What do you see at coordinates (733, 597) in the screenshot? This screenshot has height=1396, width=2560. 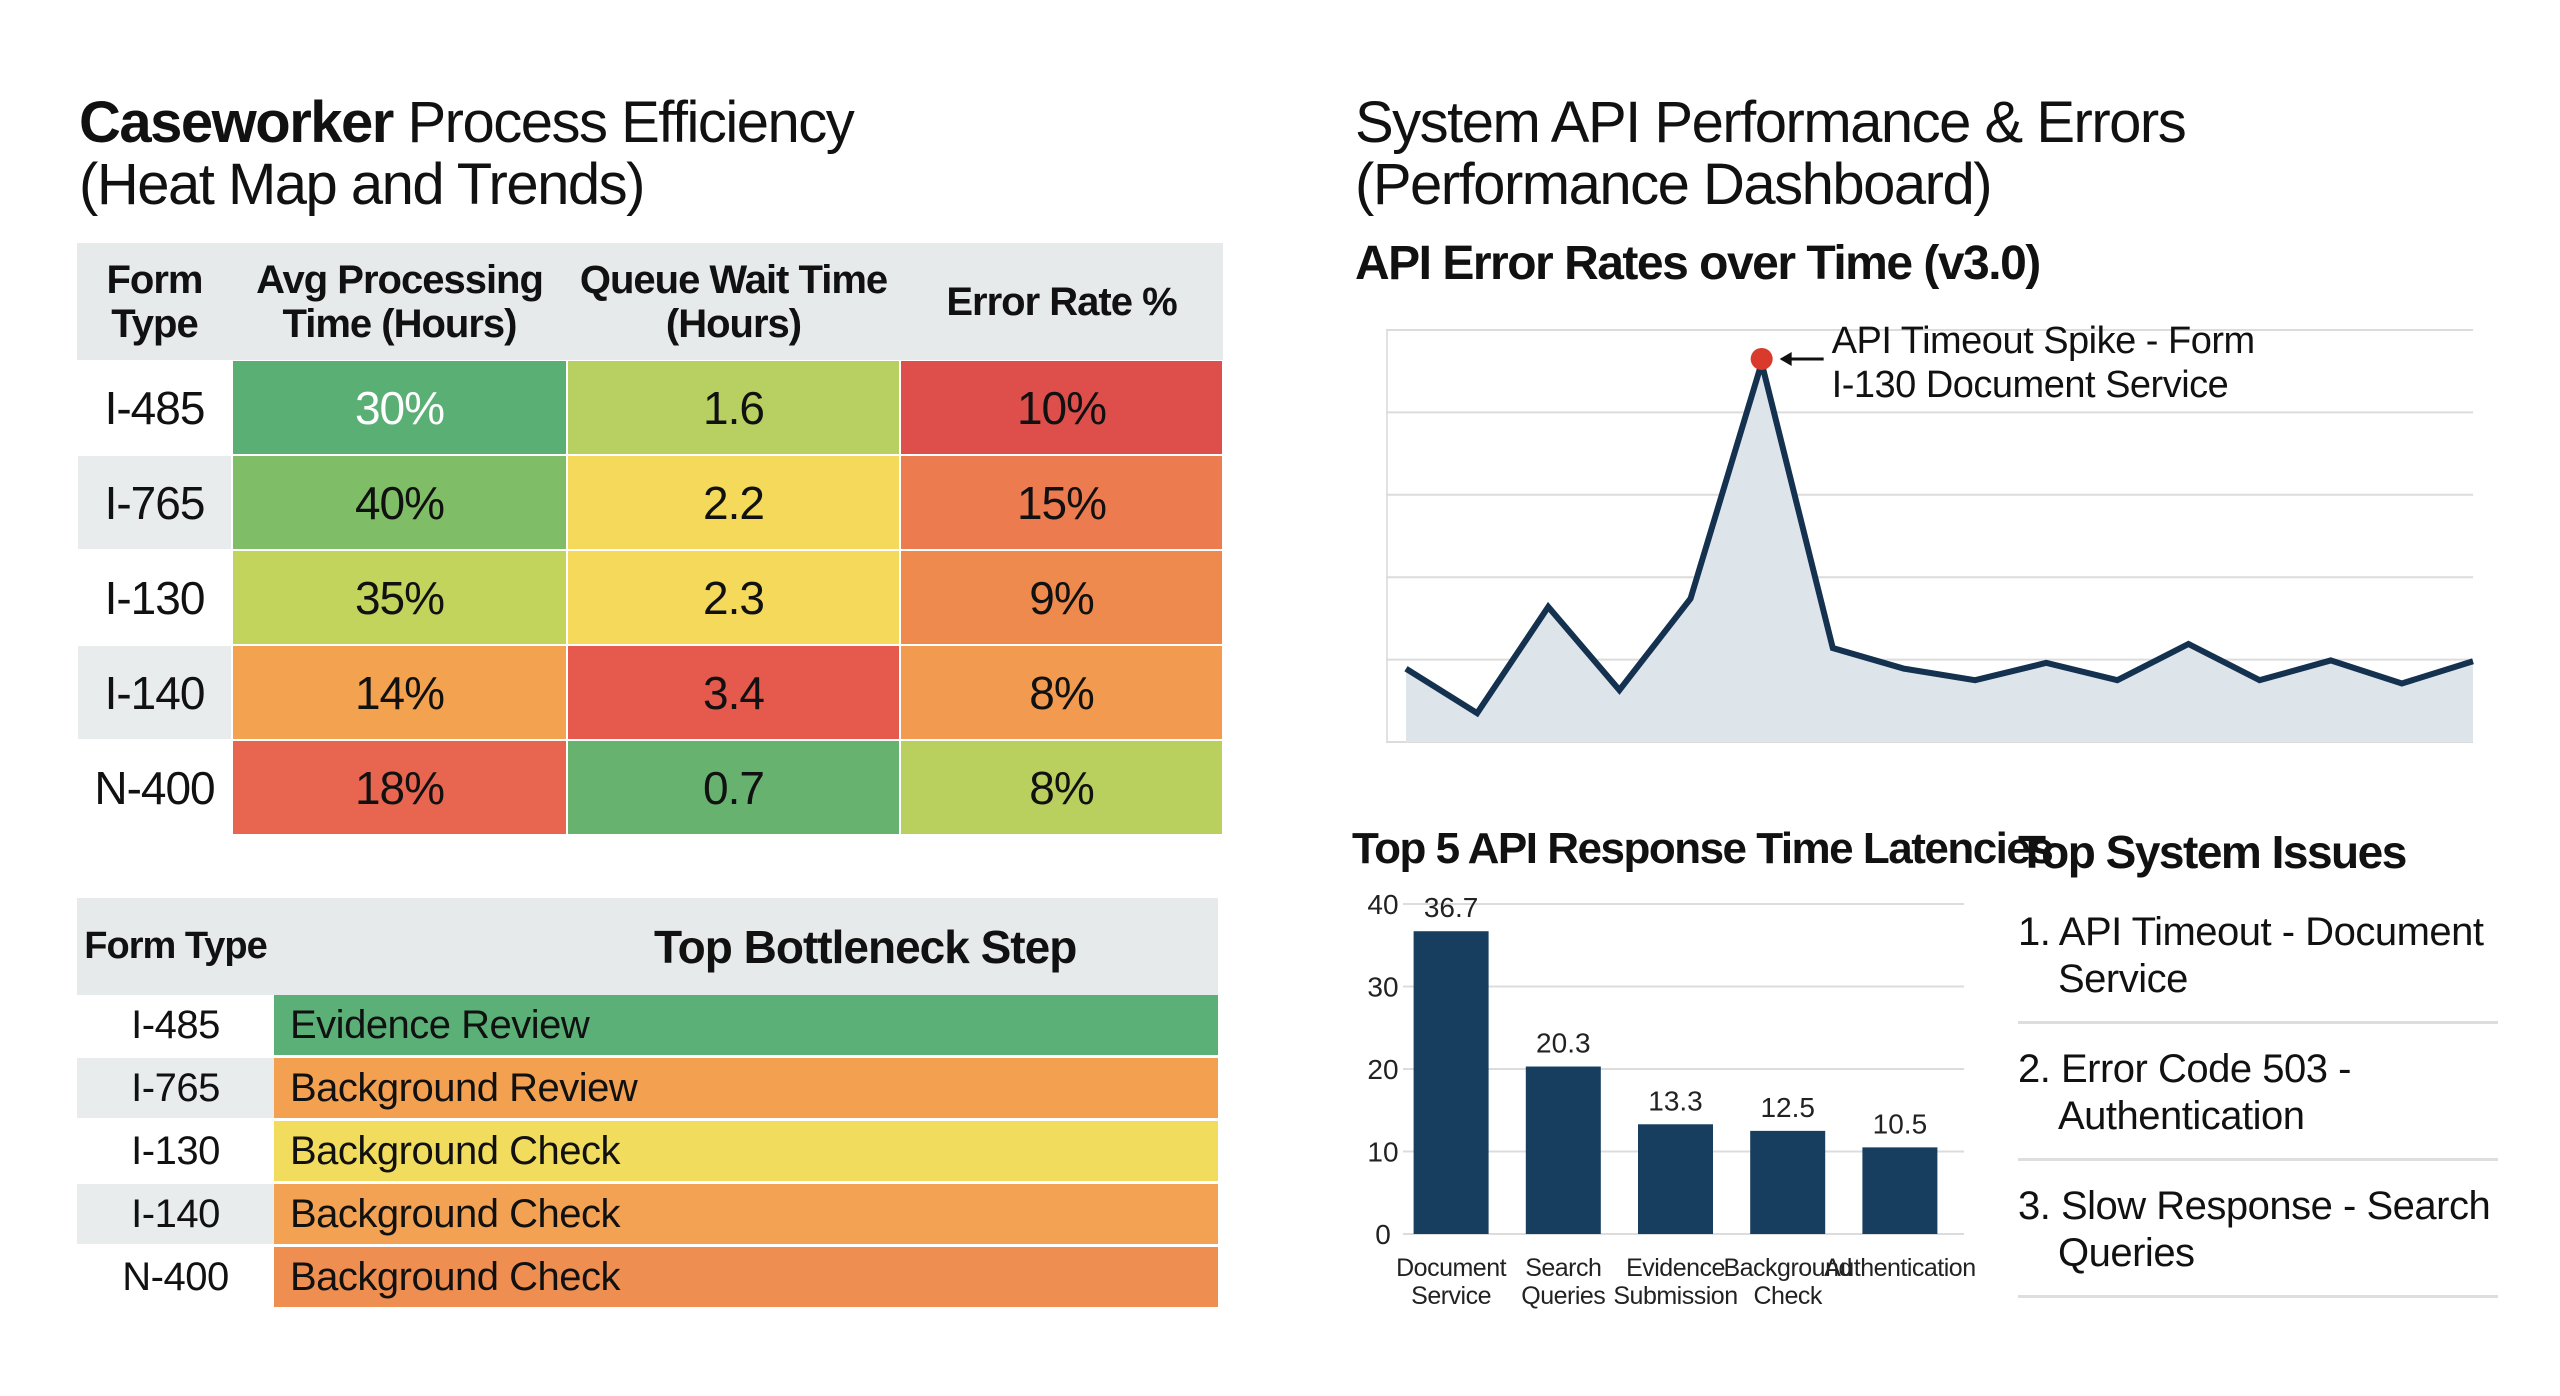 I see `heat-cell: 2.3` at bounding box center [733, 597].